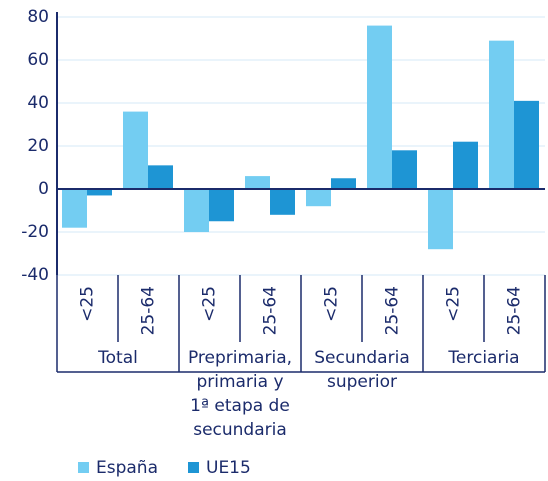  Describe the element at coordinates (38, 146) in the screenshot. I see `y-tick-label: 20` at that location.